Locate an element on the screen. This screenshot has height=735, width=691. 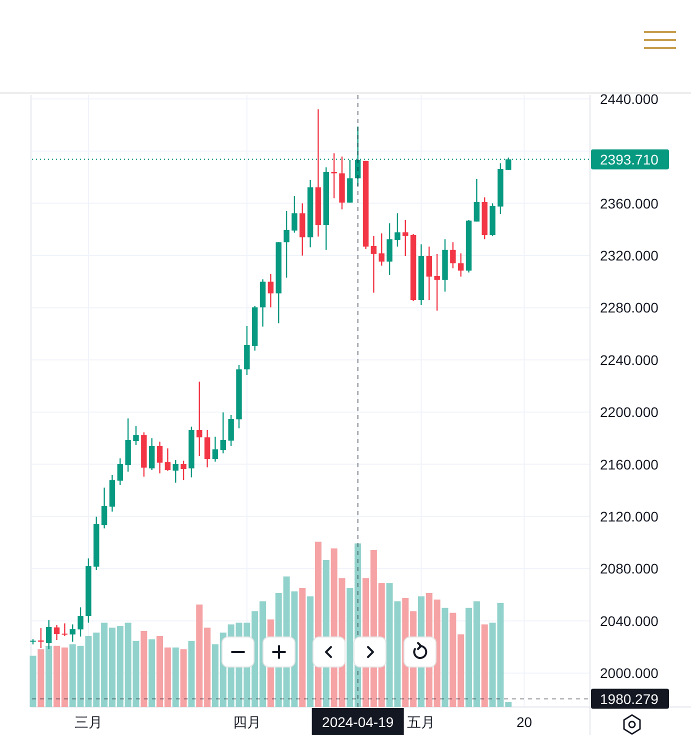
x-tick-label: 五月 is located at coordinates (421, 722).